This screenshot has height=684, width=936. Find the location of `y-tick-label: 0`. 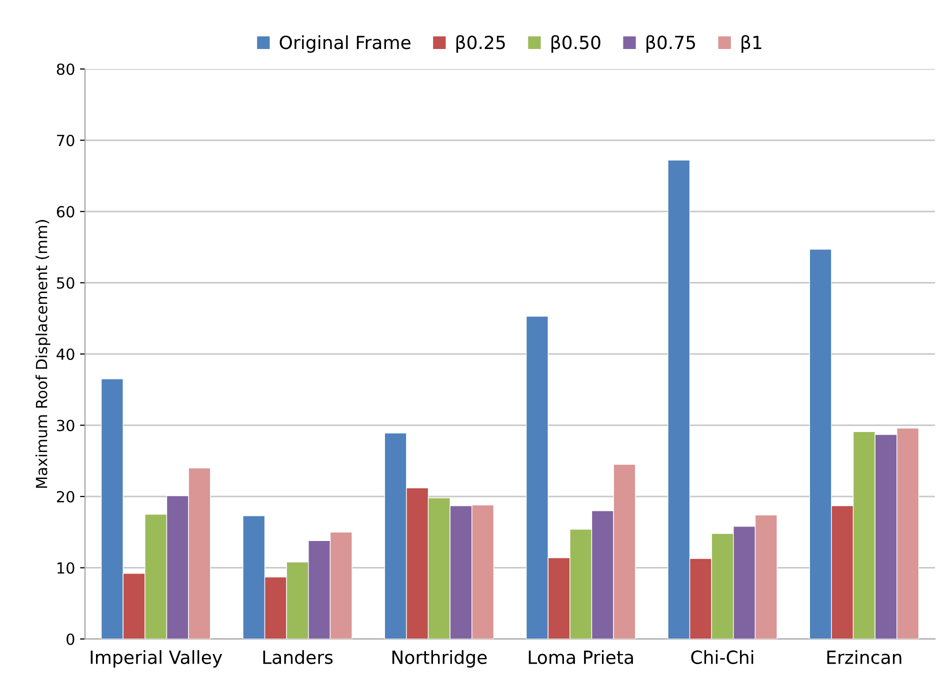

y-tick-label: 0 is located at coordinates (70, 639).